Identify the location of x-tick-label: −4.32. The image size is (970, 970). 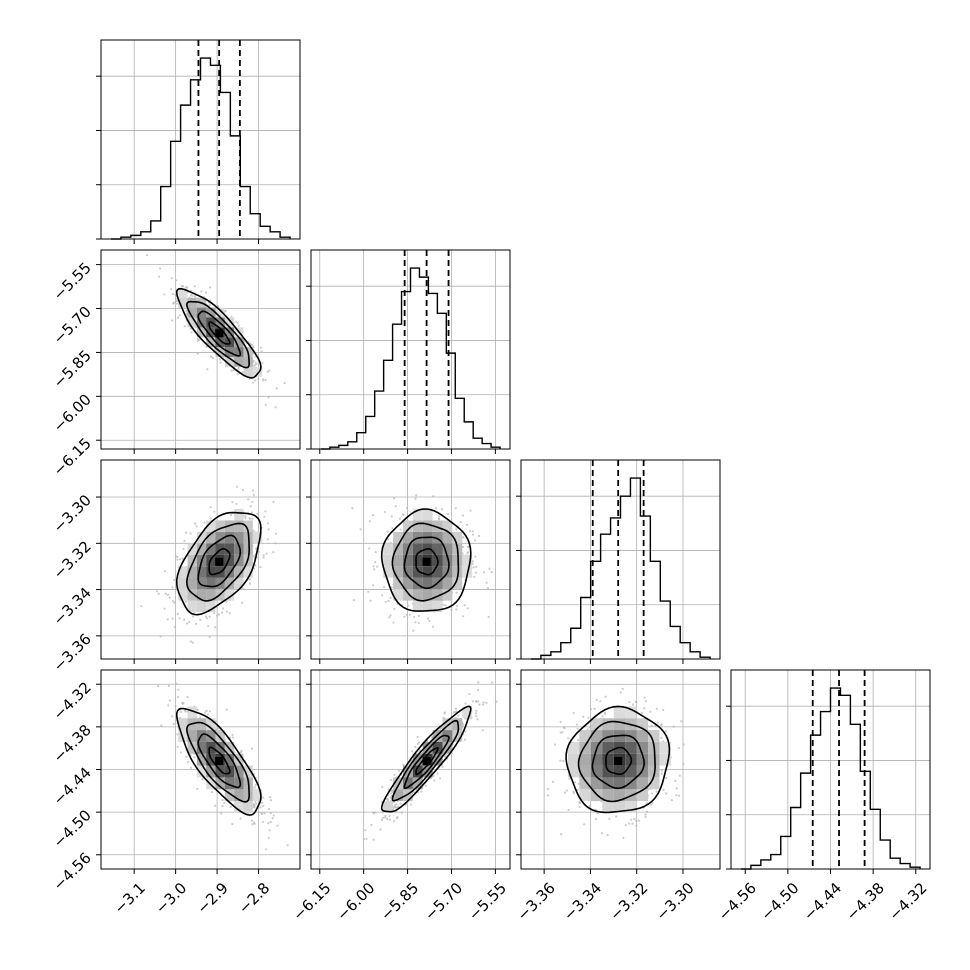
(907, 901).